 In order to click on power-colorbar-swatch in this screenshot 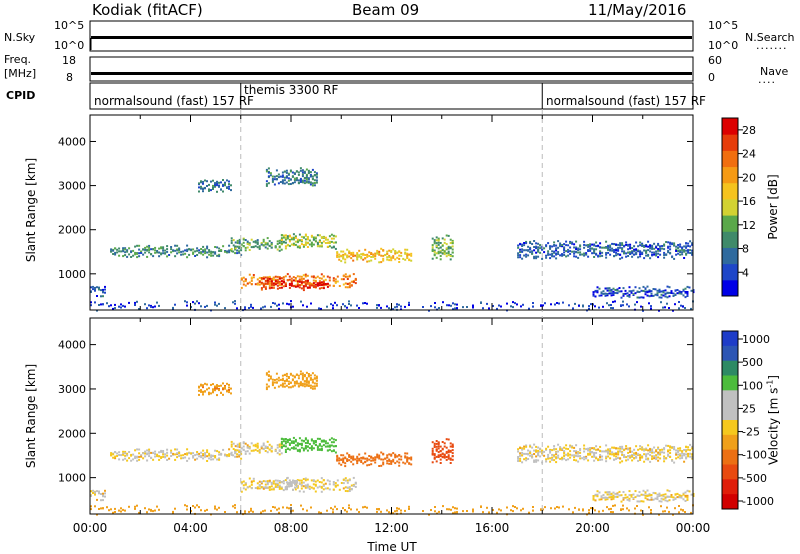, I will do `click(730, 175)`.